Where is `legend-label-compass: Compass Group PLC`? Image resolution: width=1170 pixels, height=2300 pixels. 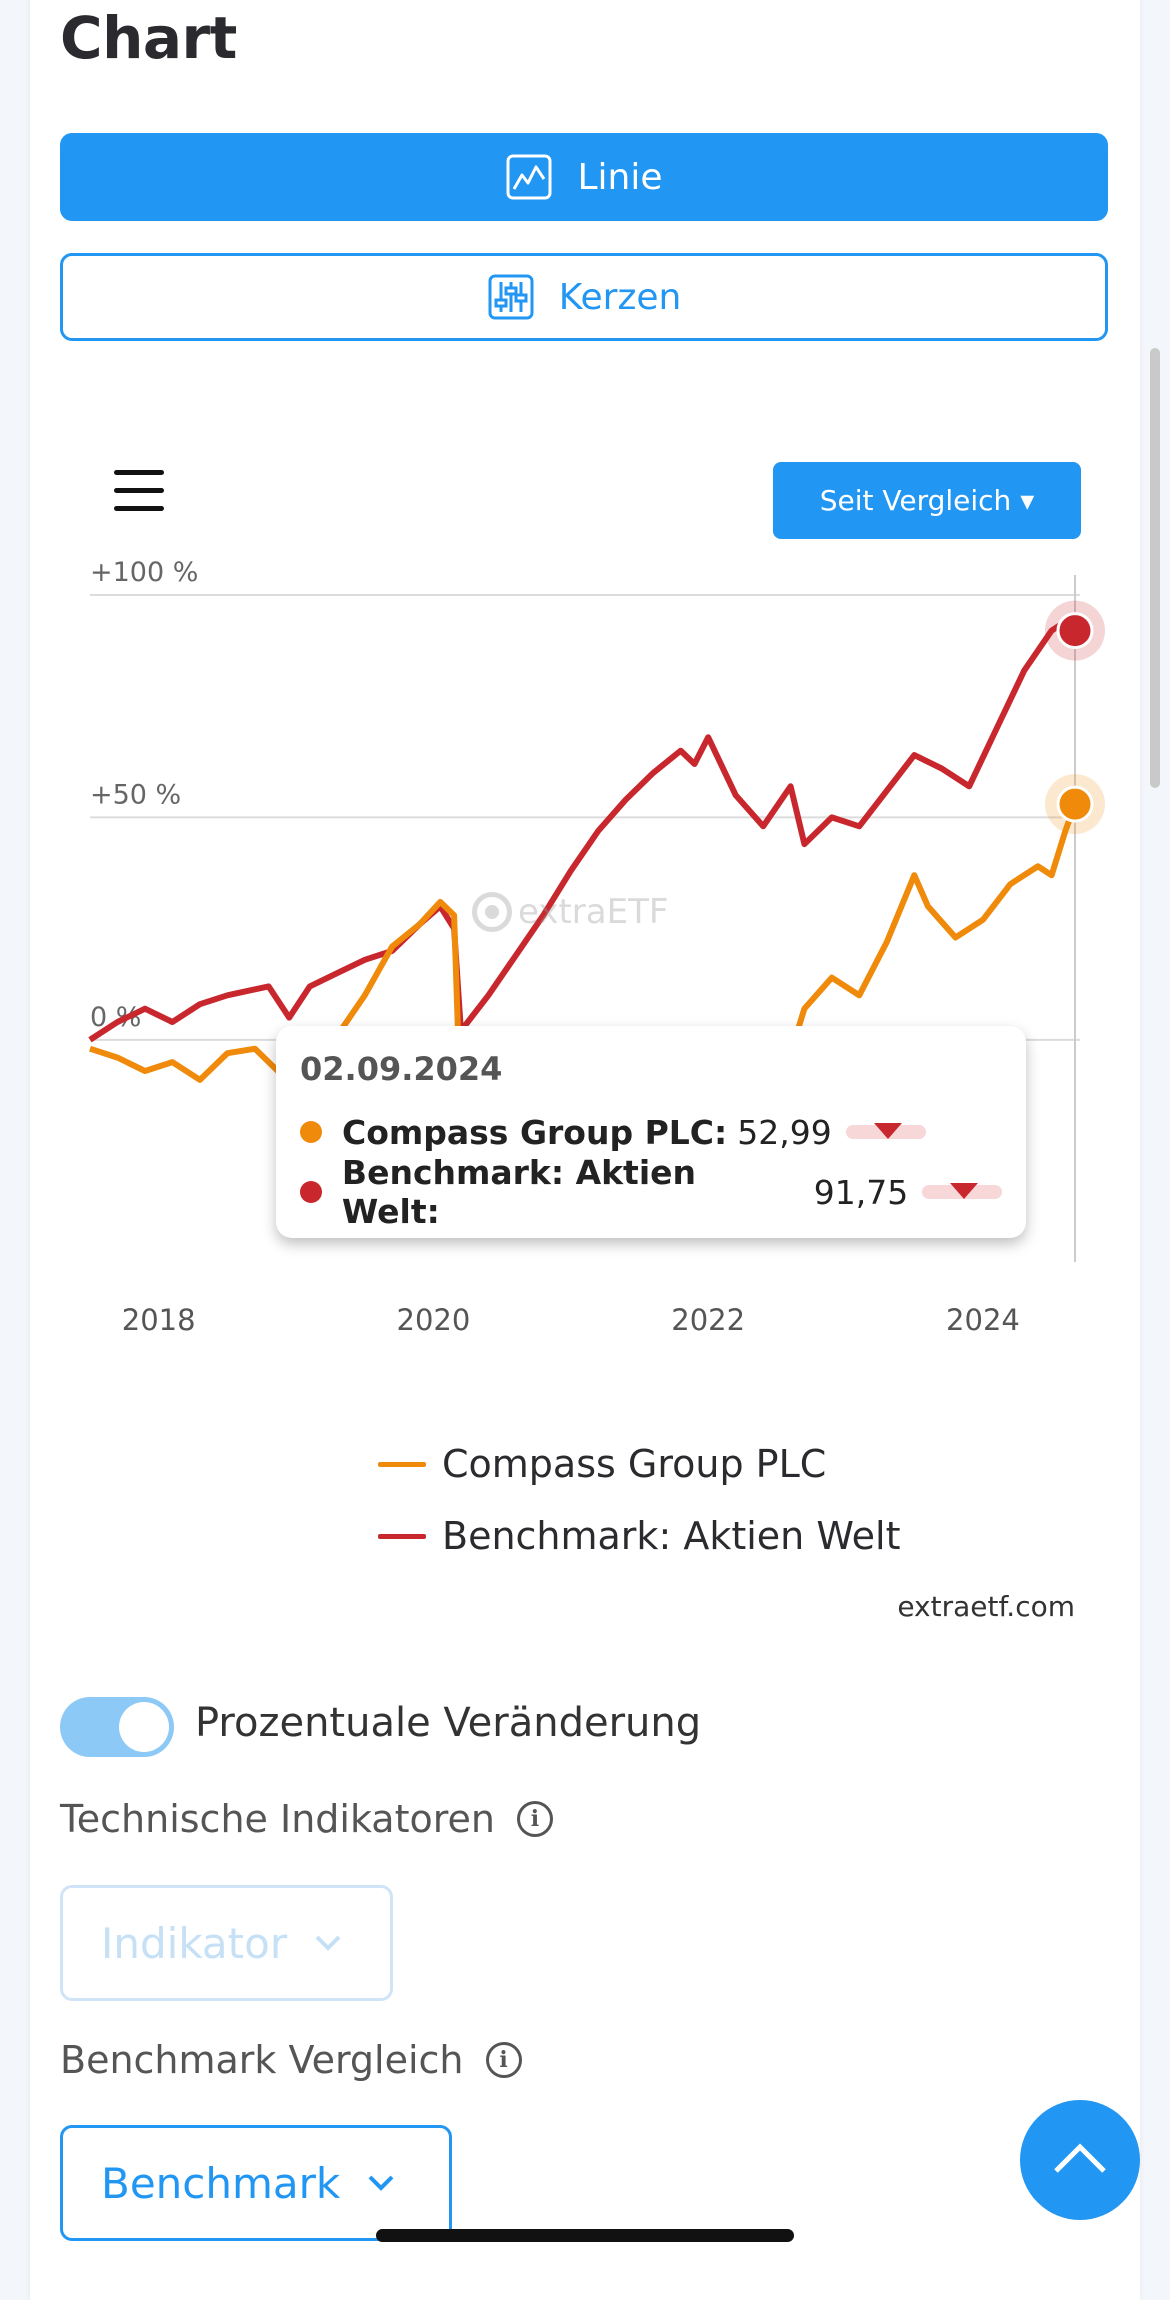
legend-label-compass: Compass Group PLC is located at coordinates (634, 1464).